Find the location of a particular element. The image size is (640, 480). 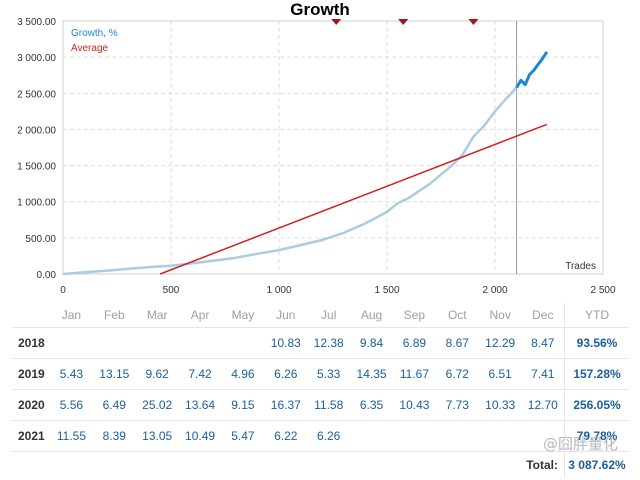

x-tick-label: 2 000 is located at coordinates (494, 290).